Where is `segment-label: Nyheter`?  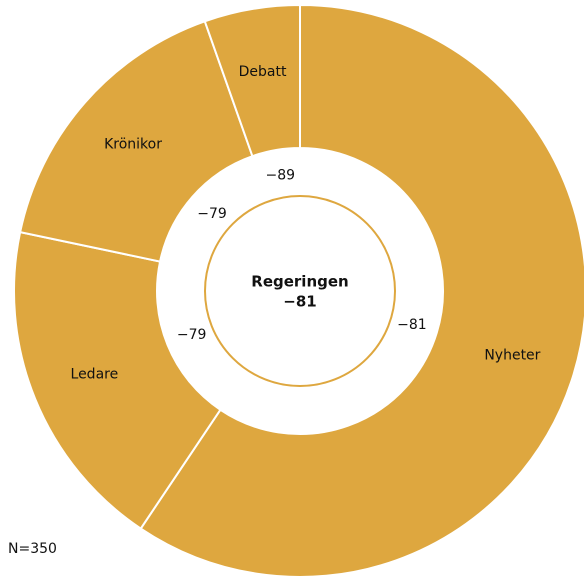
segment-label: Nyheter is located at coordinates (512, 356).